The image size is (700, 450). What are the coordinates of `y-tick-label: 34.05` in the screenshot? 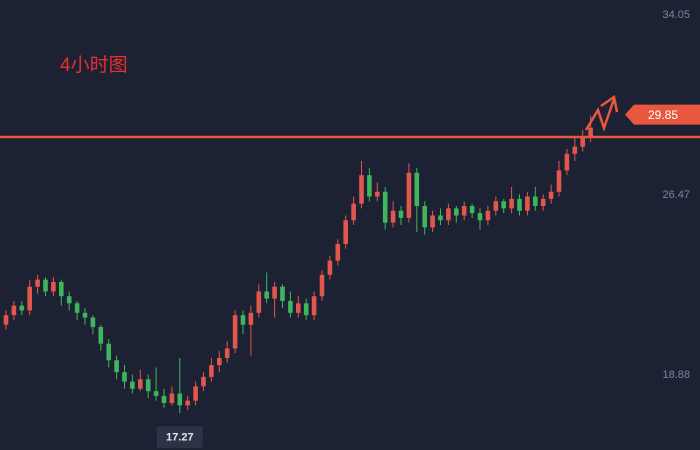 It's located at (676, 15).